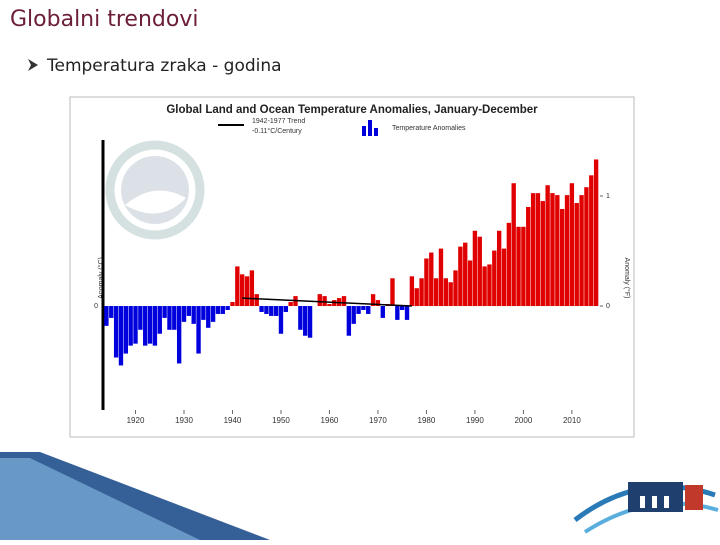  I want to click on x-tick-label: 1950, so click(281, 420).